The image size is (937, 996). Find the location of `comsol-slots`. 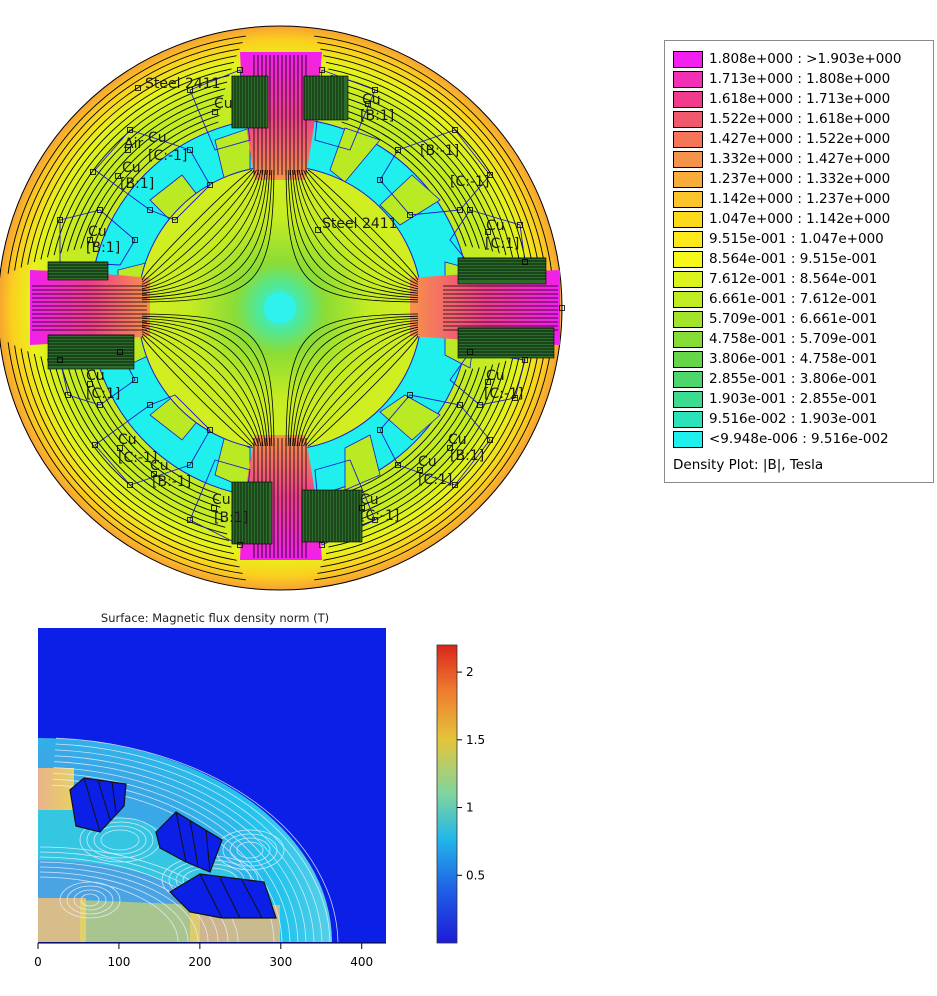

comsol-slots is located at coordinates (173, 848).